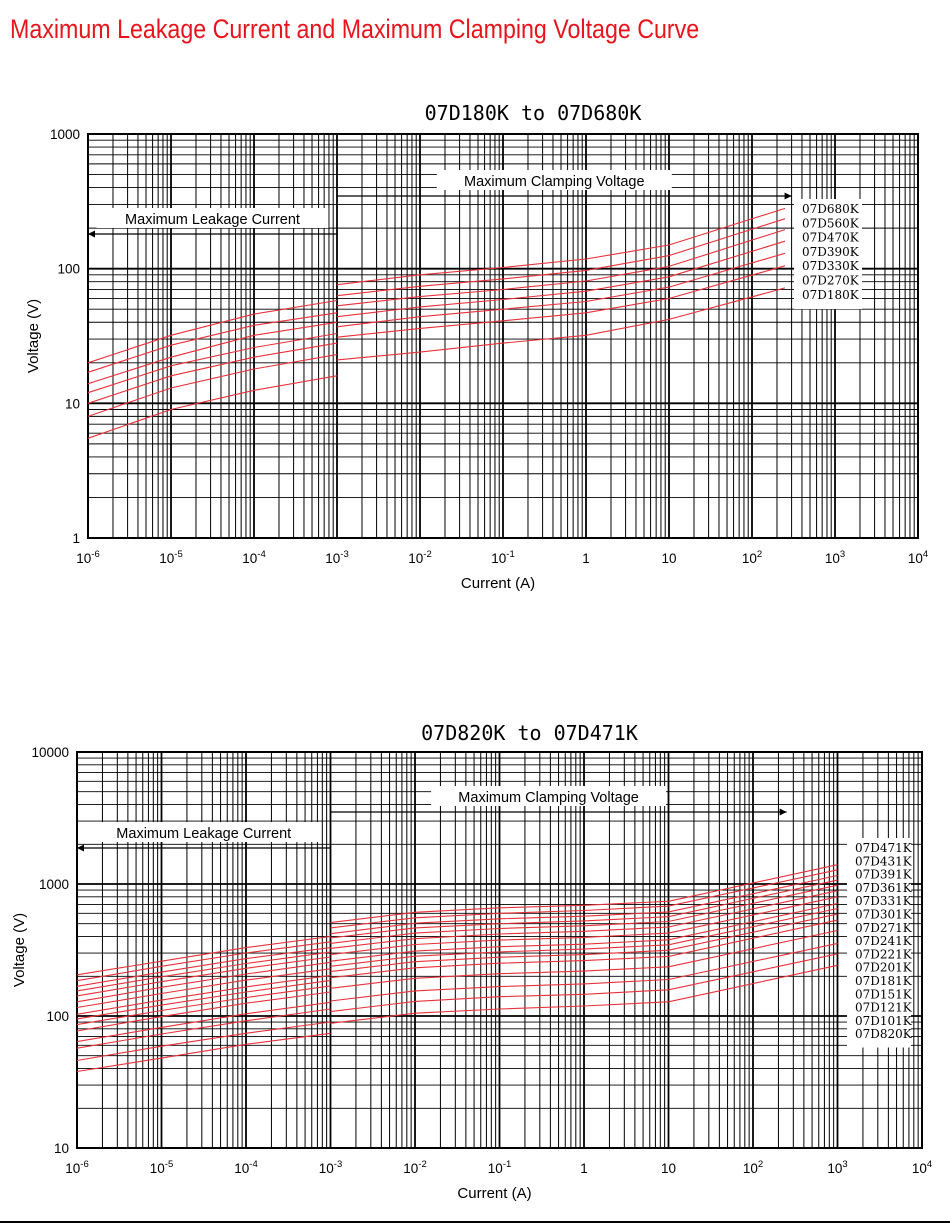 The width and height of the screenshot is (950, 1230). Describe the element at coordinates (831, 209) in the screenshot. I see `legend-entry: 07D680K` at that location.